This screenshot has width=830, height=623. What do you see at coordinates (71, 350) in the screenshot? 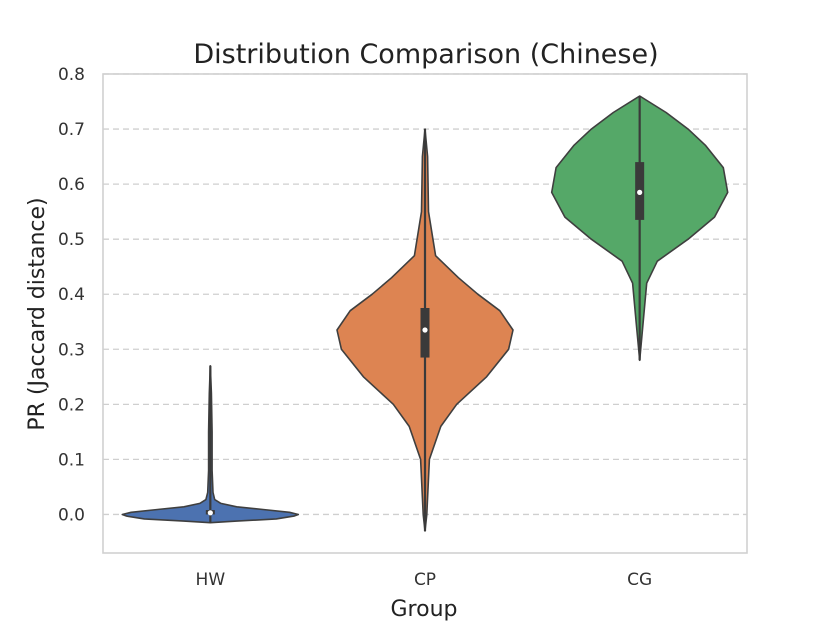
I see `y-tick-label: 0.3` at bounding box center [71, 350].